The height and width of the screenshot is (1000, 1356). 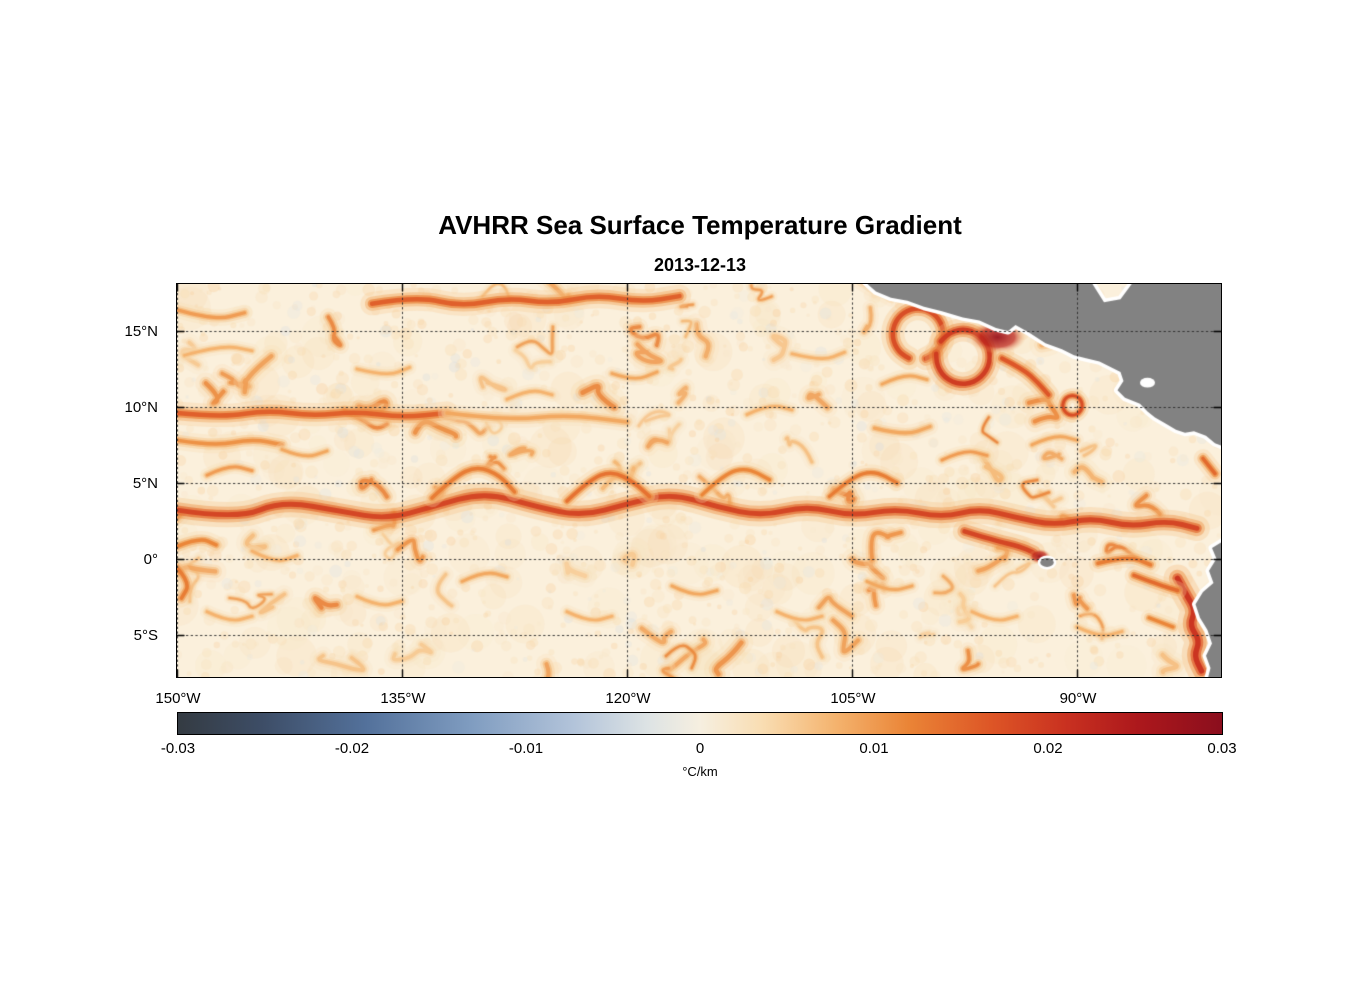 I want to click on colorbar-tick-label: 0.02, so click(x=1048, y=748).